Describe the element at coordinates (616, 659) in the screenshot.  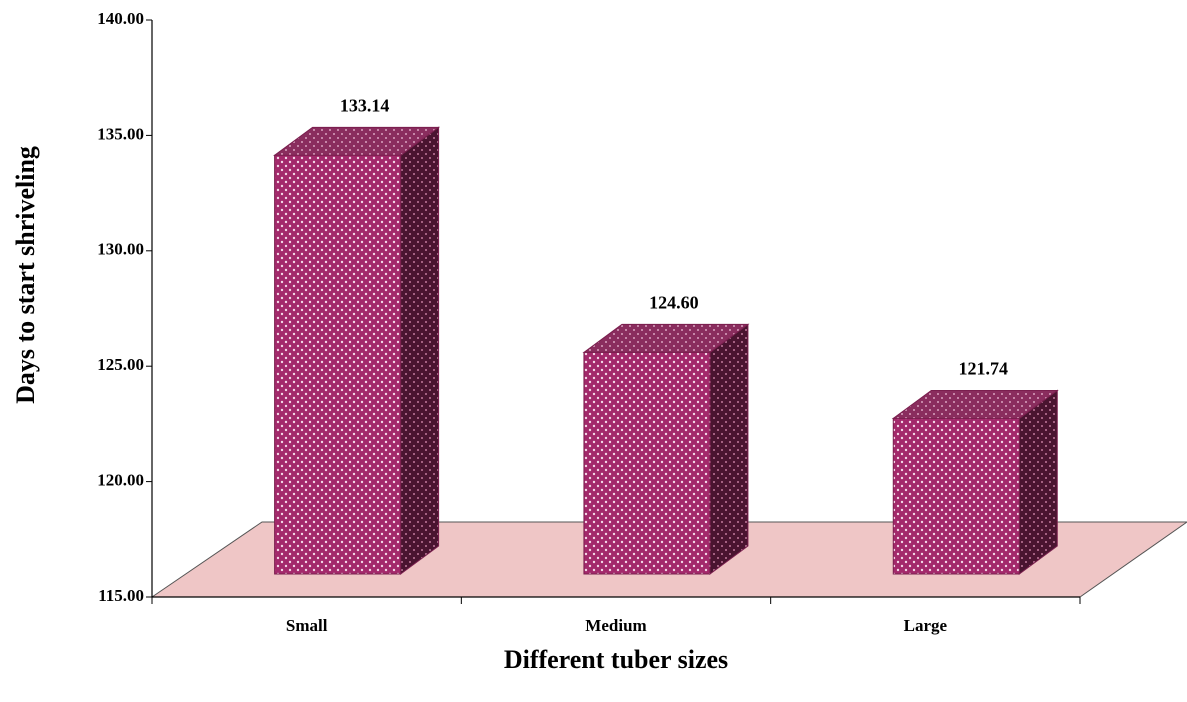
I see `x-axis-title: Different tuber sizes` at that location.